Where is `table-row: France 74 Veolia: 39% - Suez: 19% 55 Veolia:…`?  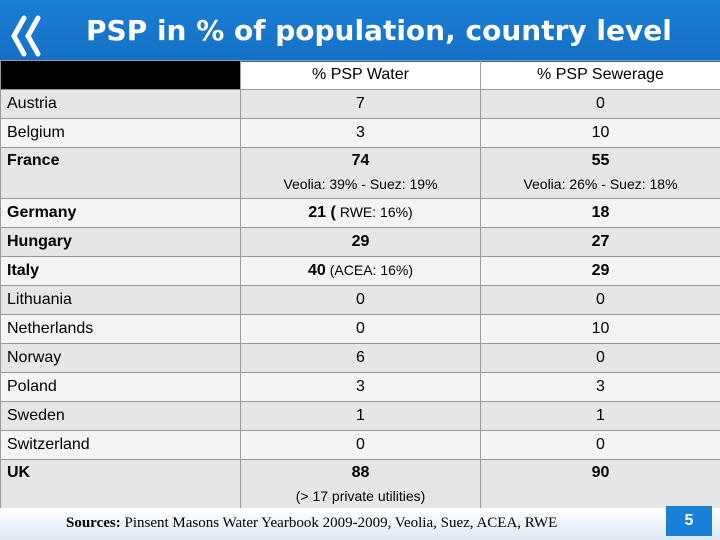
table-row: France 74 Veolia: 39% - Suez: 19% 55 Veolia:… is located at coordinates (360, 173).